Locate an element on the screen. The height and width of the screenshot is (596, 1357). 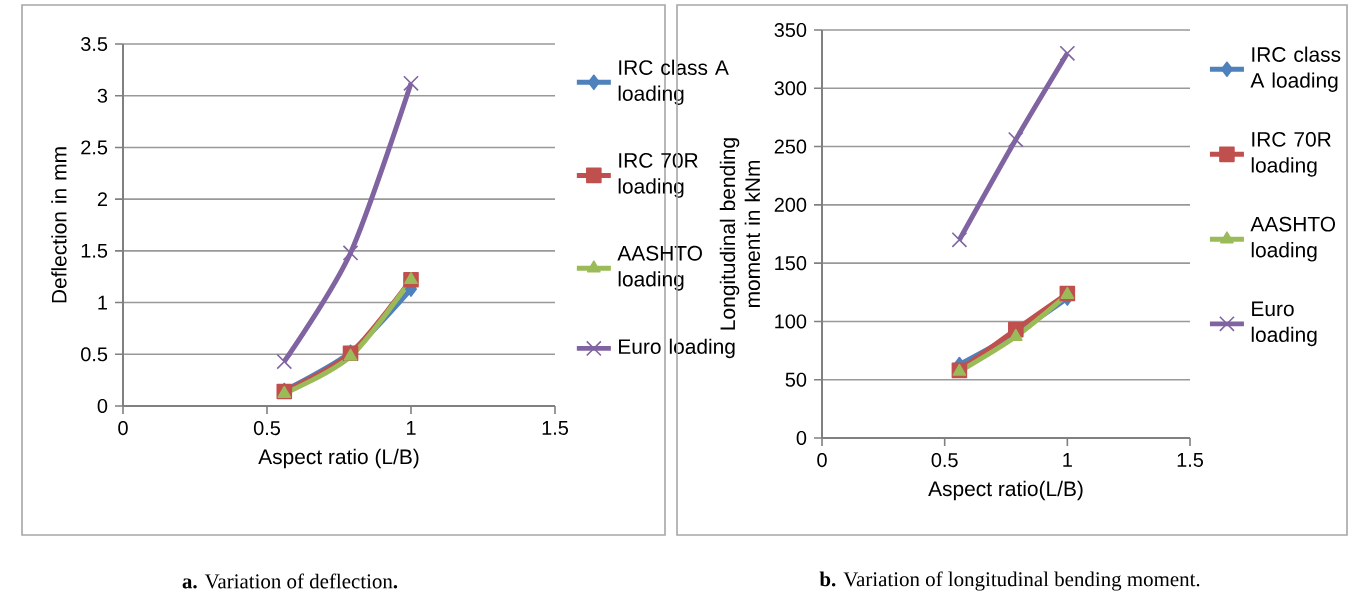
y-tick-label: 200 is located at coordinates (790, 204).